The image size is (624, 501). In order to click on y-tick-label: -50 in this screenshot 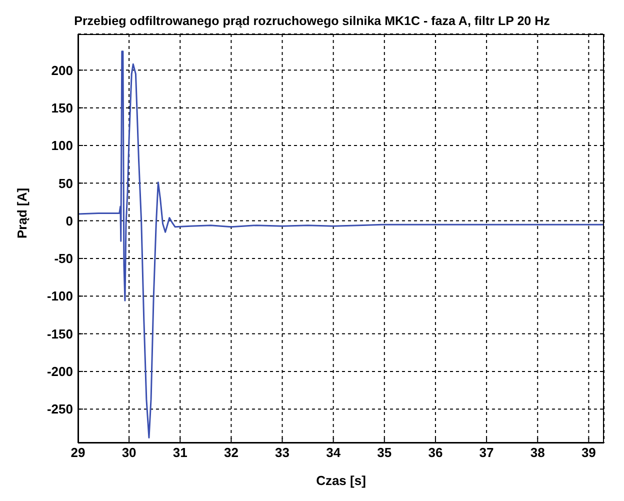, I will do `click(63, 258)`.